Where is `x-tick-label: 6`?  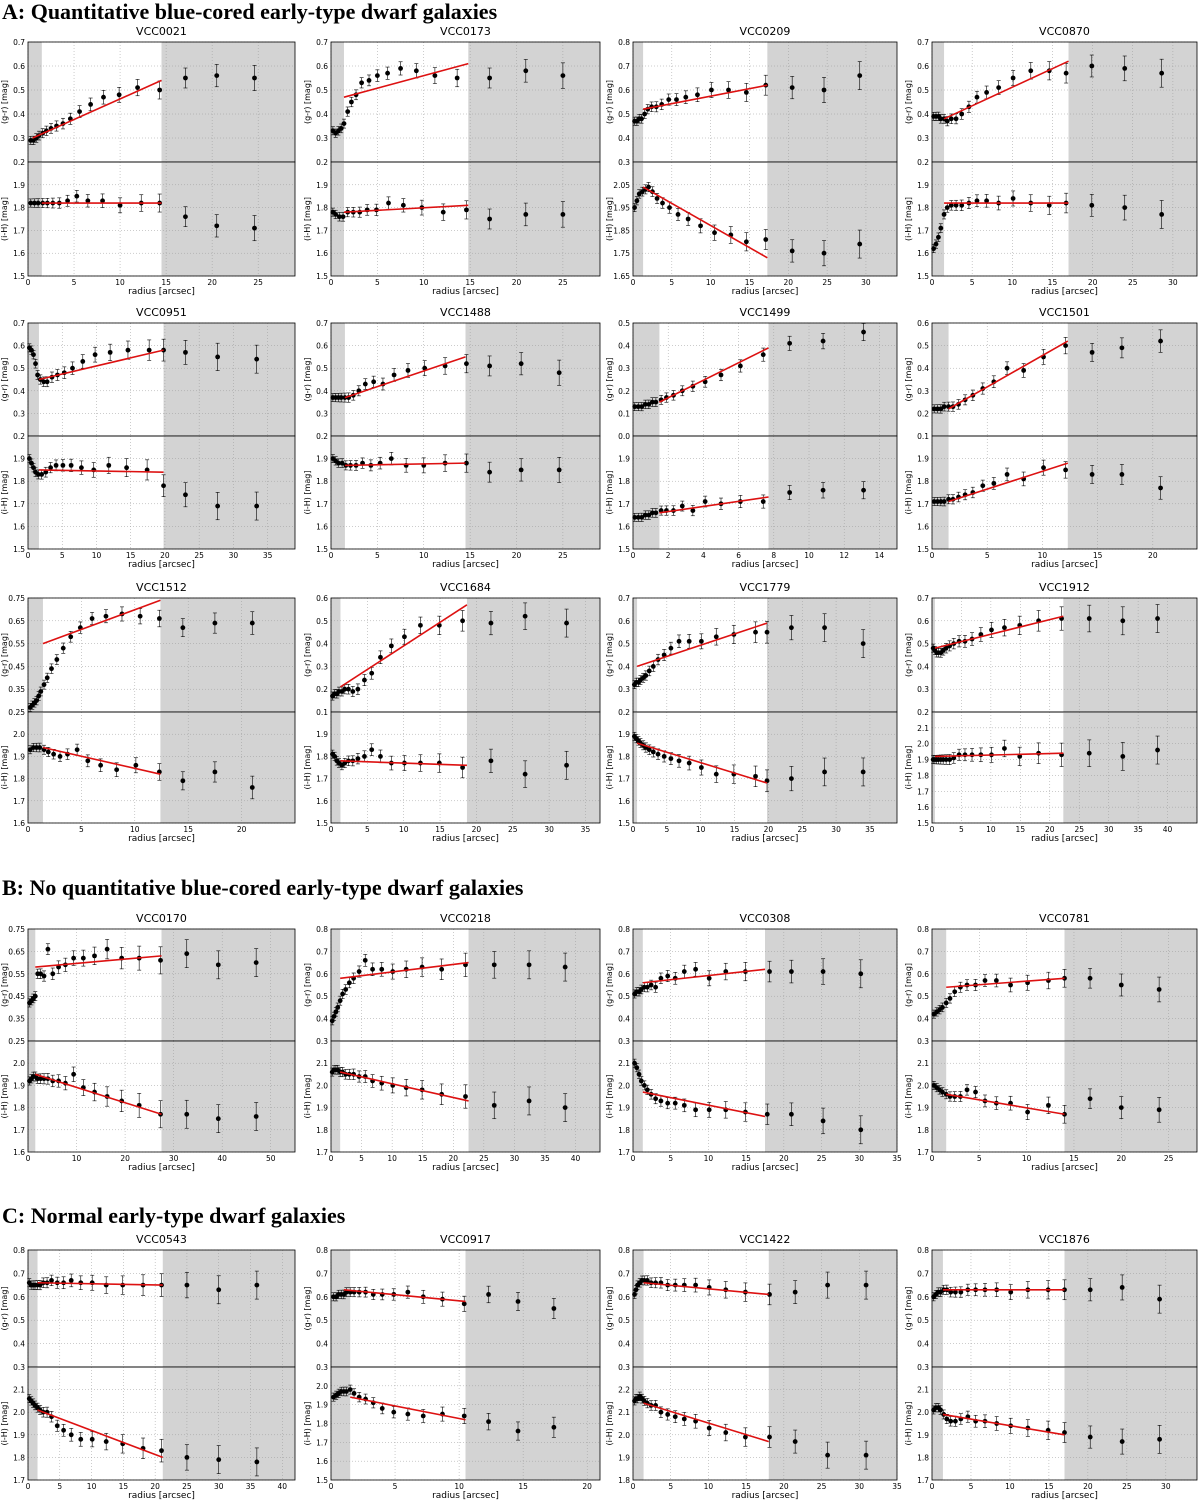
x-tick-label: 6 is located at coordinates (738, 555).